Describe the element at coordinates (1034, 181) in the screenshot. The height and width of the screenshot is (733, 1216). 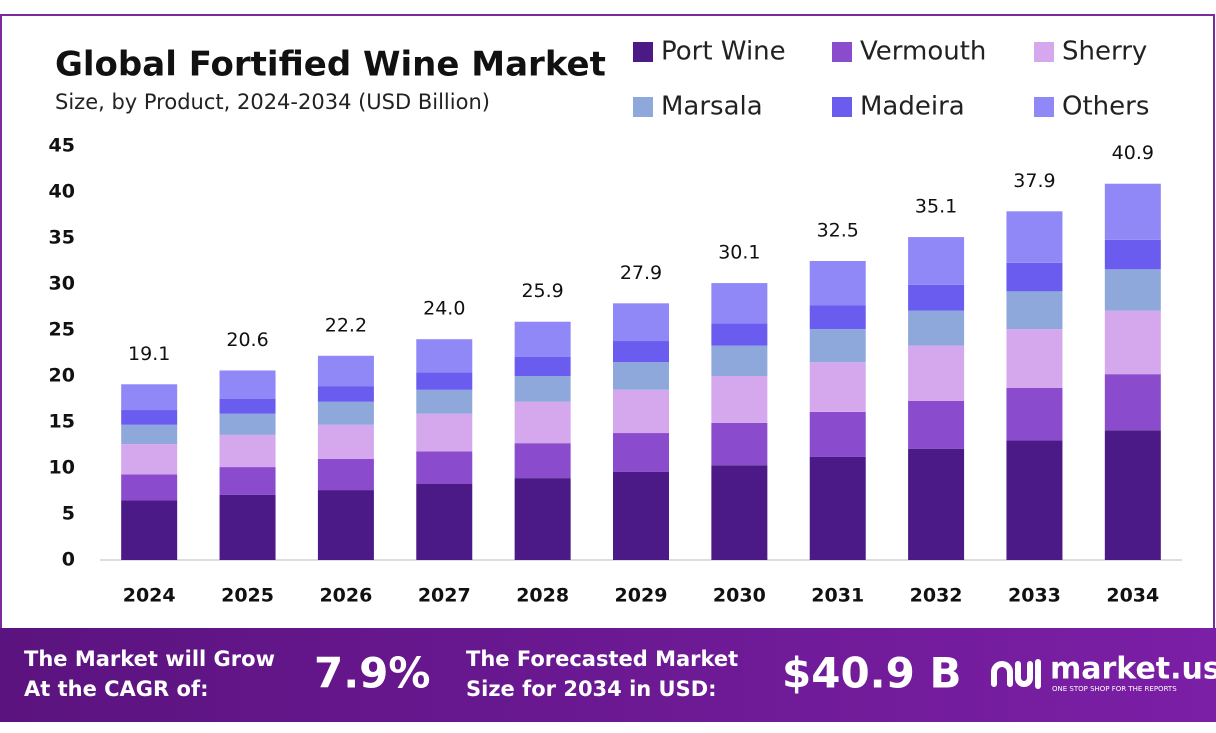
I see `total-label: 37.9` at that location.